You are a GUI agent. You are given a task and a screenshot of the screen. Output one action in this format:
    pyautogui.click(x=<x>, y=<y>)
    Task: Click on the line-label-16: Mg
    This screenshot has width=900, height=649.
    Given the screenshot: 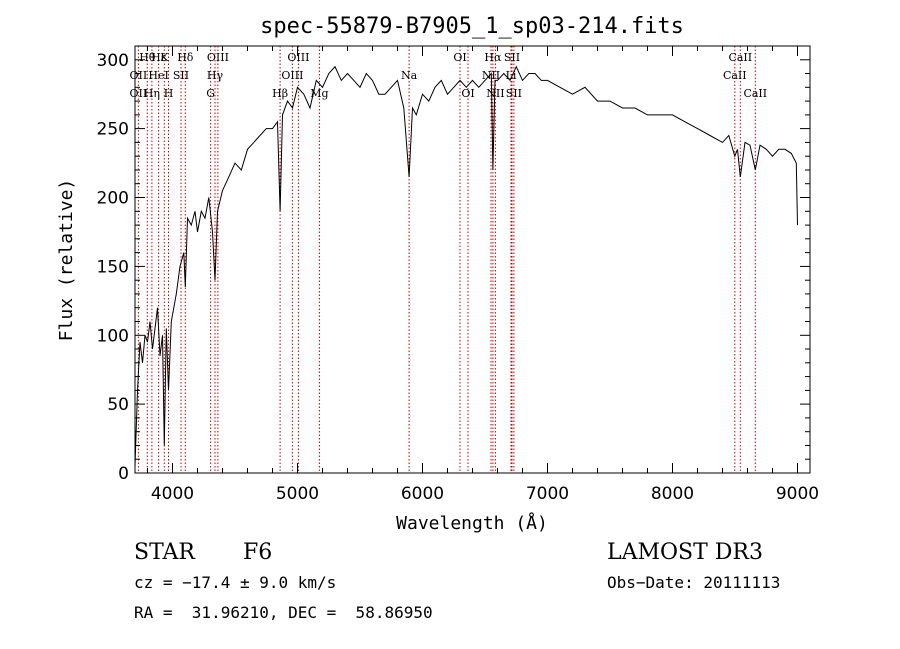 What is the action you would take?
    pyautogui.click(x=319, y=93)
    